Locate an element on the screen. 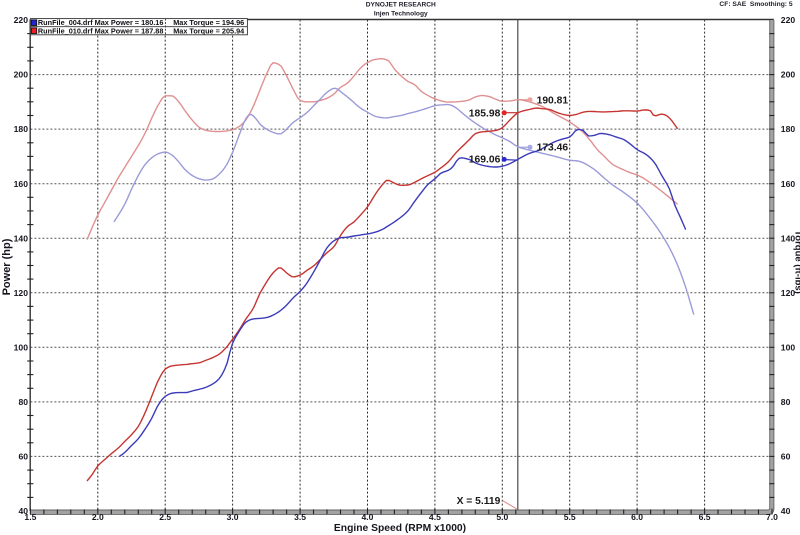 This screenshot has width=800, height=535. svg-text: 4.0 is located at coordinates (368, 517).